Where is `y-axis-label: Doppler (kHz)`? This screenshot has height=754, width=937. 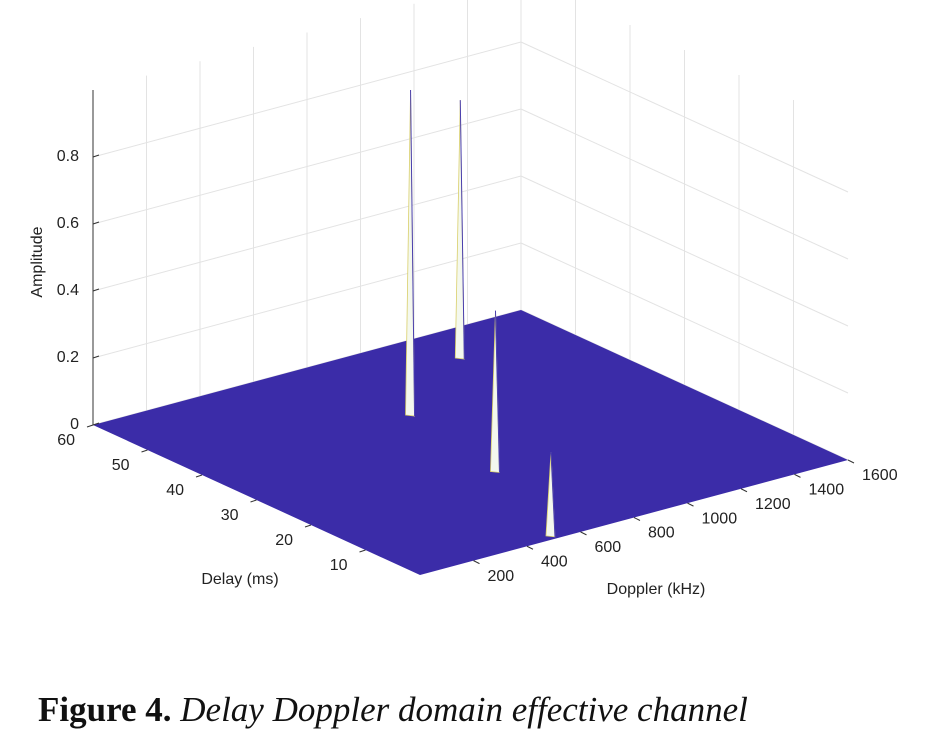
y-axis-label: Doppler (kHz) is located at coordinates (656, 589).